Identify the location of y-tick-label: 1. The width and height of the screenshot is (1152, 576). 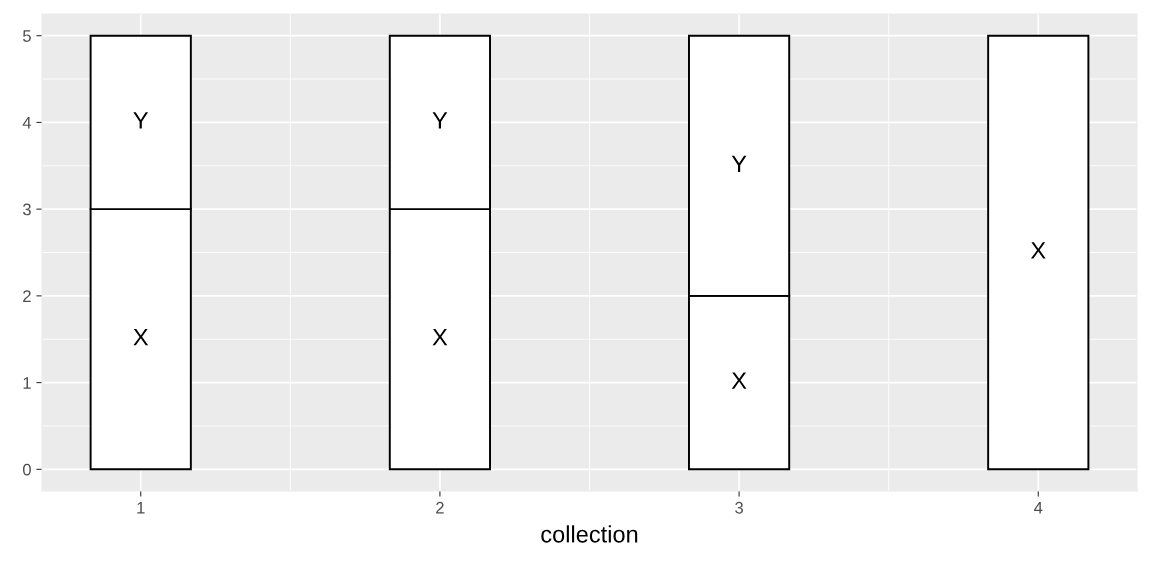
(27, 383).